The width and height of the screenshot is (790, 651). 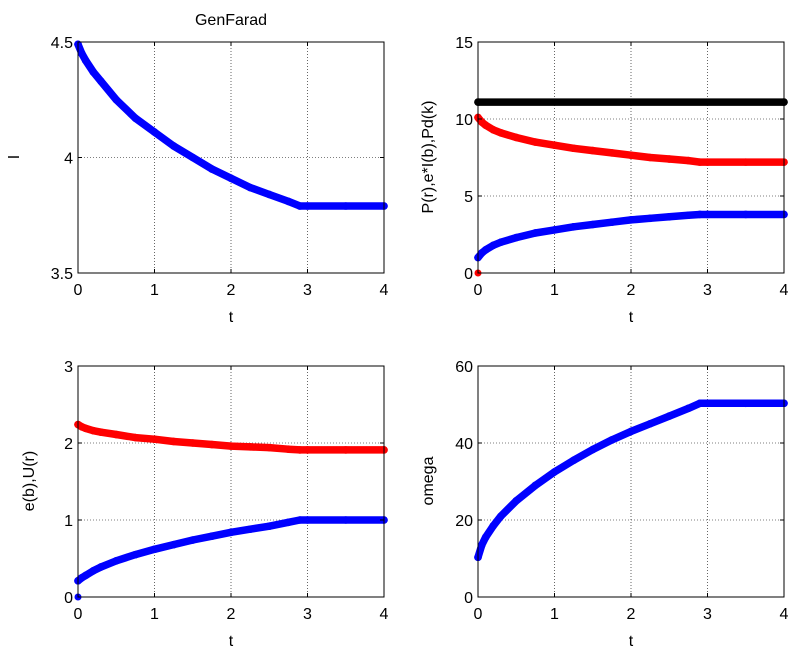 What do you see at coordinates (428, 157) in the screenshot?
I see `y-axis-label: P(r),e*I(b),Pd(k)` at bounding box center [428, 157].